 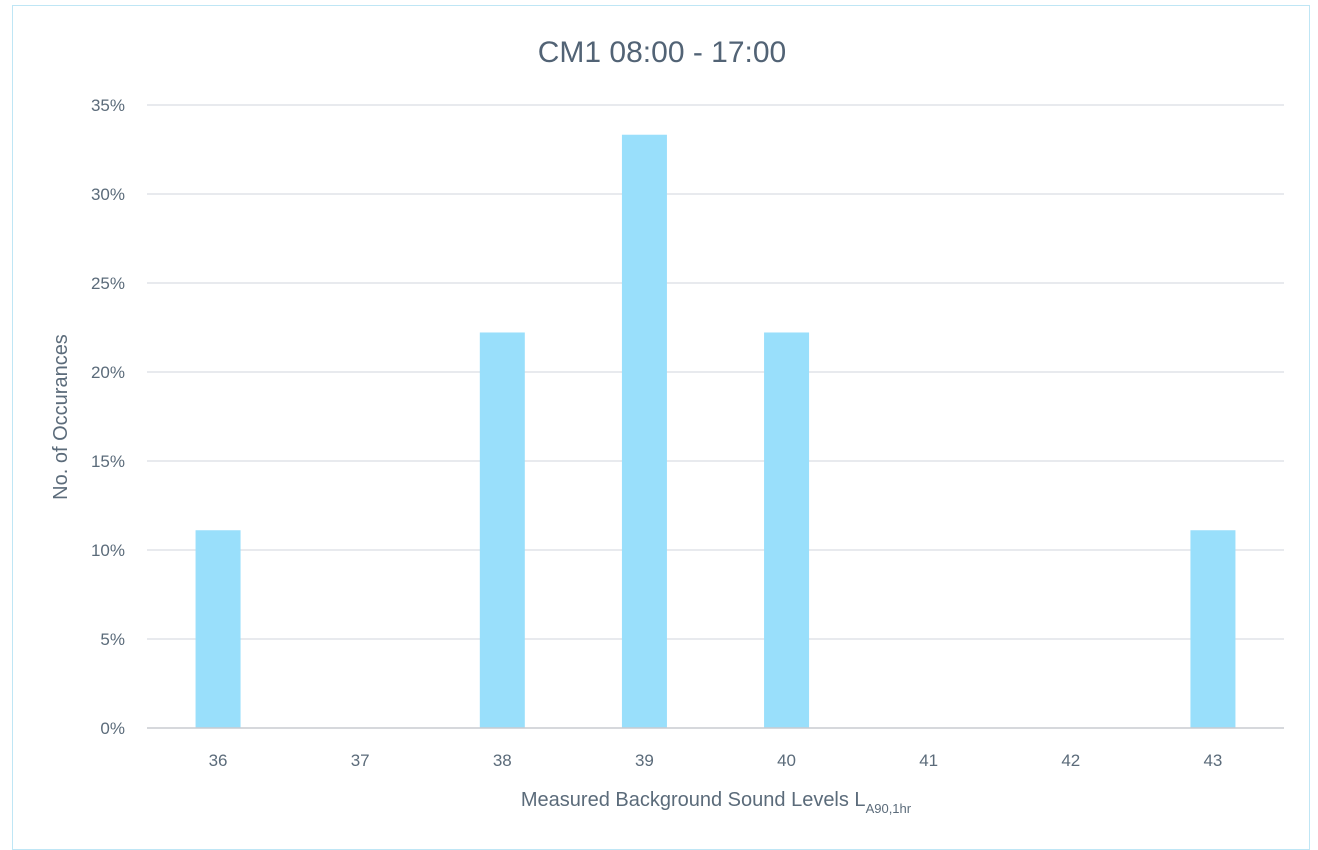 What do you see at coordinates (662, 52) in the screenshot?
I see `chart-title: CM1 08:00 - 17:00` at bounding box center [662, 52].